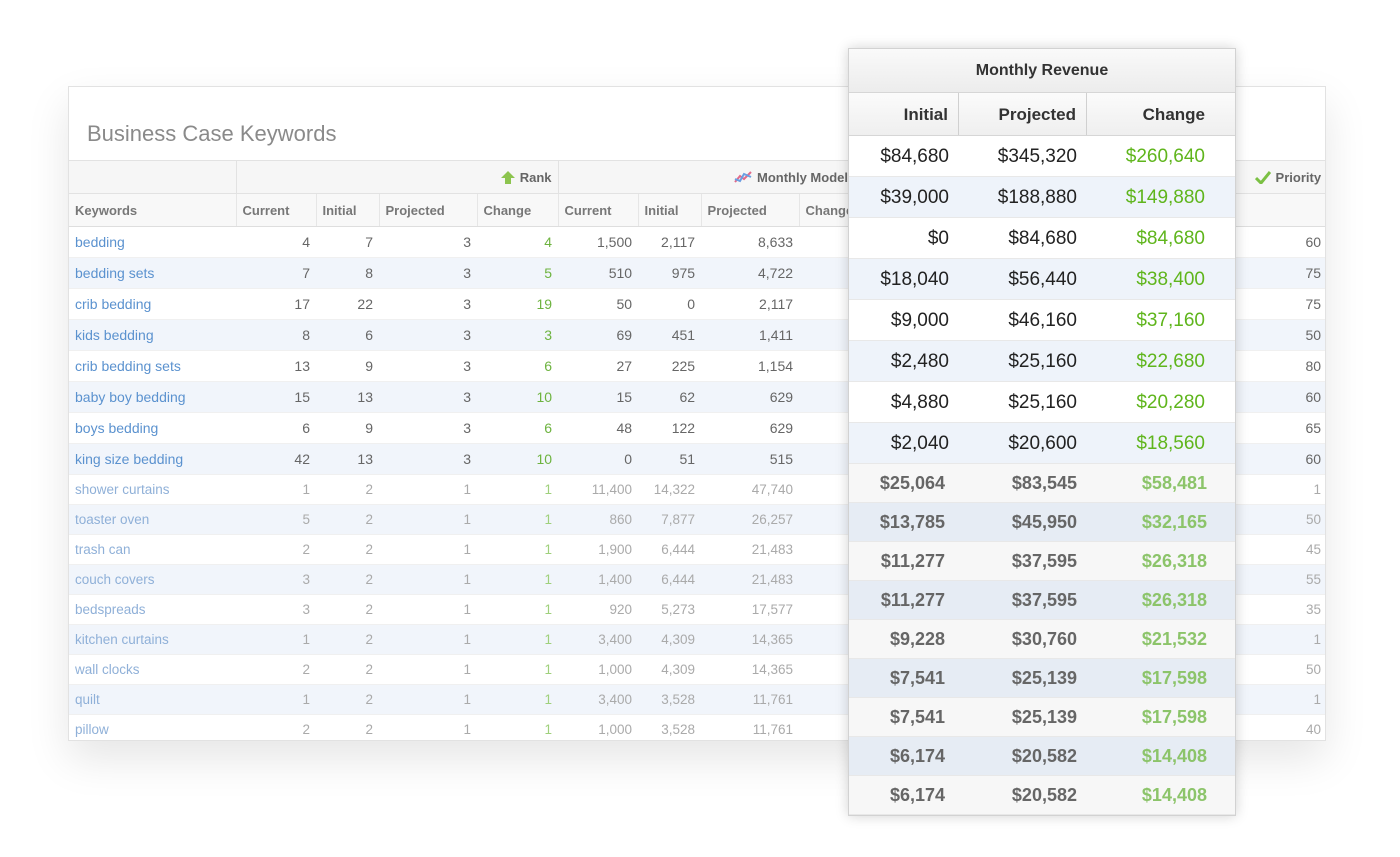  Describe the element at coordinates (1170, 361) in the screenshot. I see `revenue-change: $22,680` at that location.